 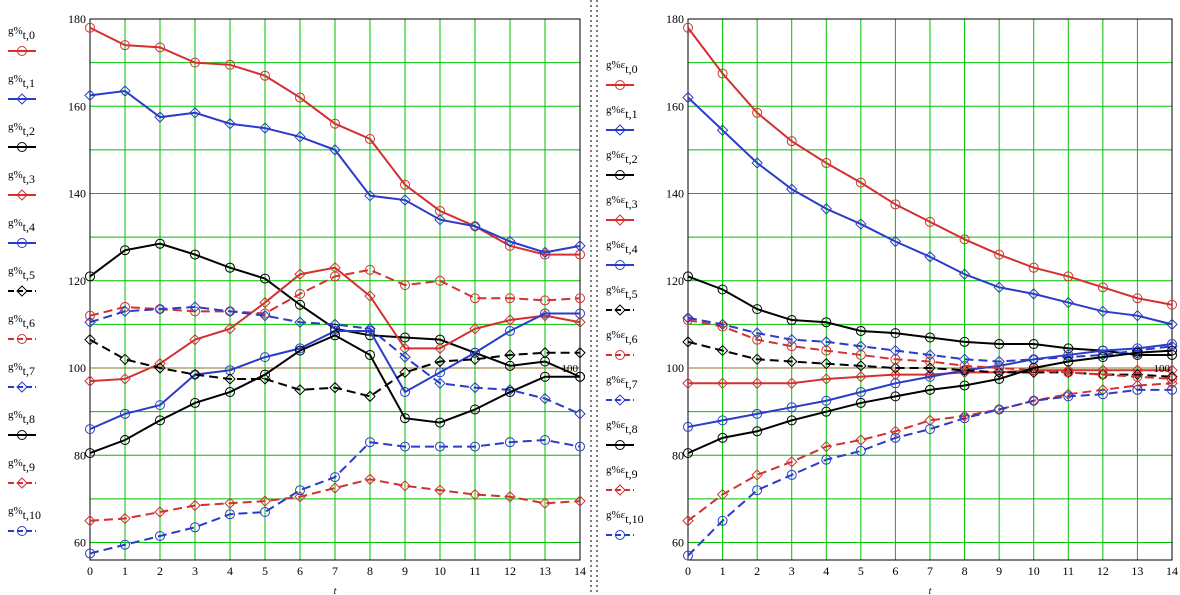 I want to click on legend-item: g%t,4, so click(x=22, y=232).